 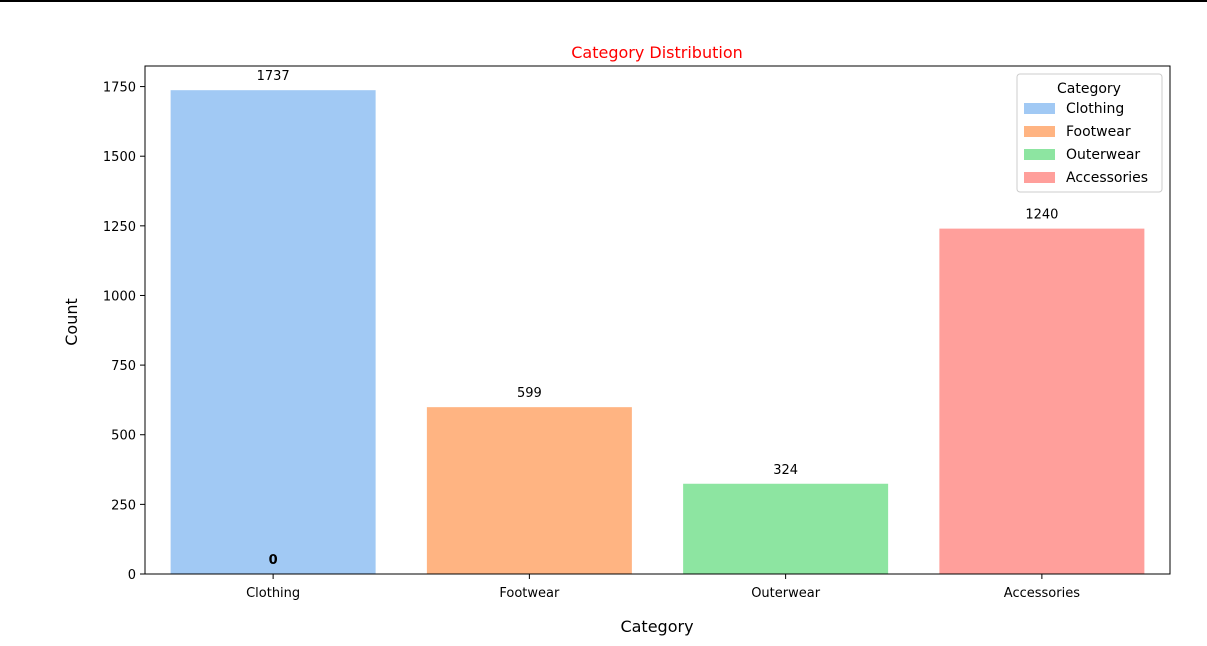 I want to click on x-axis-label: Category, so click(x=656, y=626).